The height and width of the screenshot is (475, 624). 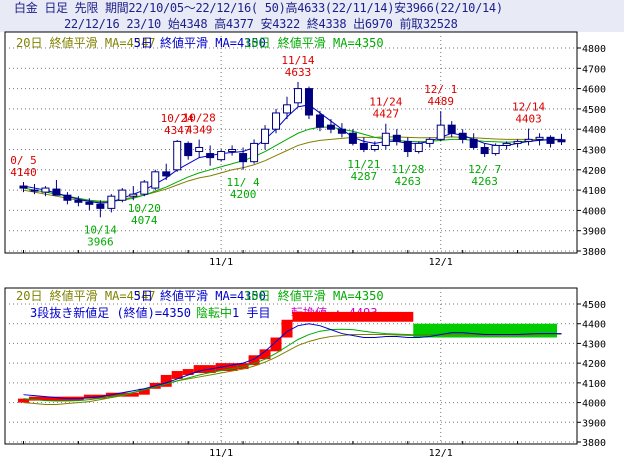 What do you see at coordinates (594, 69) in the screenshot?
I see `y-tick-label: 4700` at bounding box center [594, 69].